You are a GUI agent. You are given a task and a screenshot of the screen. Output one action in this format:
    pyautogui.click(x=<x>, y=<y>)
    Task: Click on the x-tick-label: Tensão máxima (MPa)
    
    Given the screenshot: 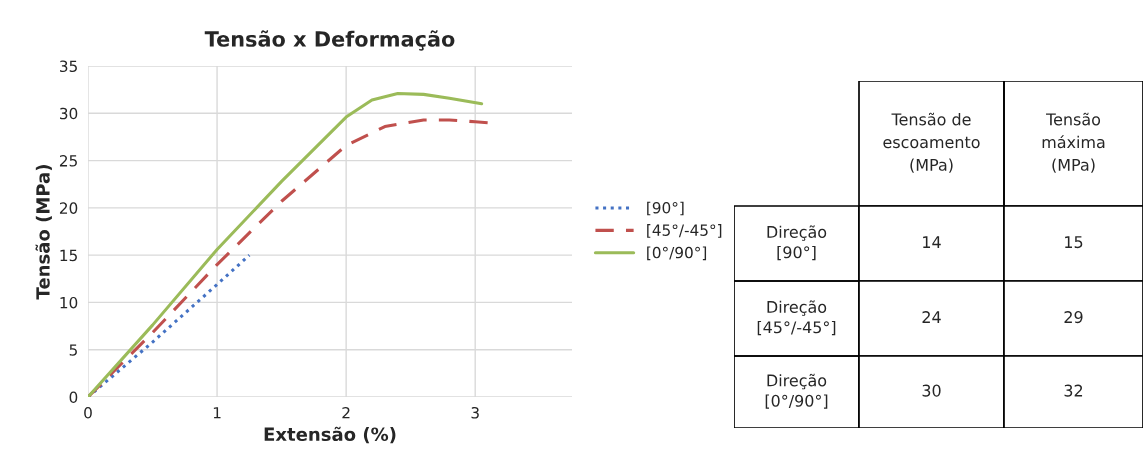 What is the action you would take?
    pyautogui.click(x=1073, y=142)
    